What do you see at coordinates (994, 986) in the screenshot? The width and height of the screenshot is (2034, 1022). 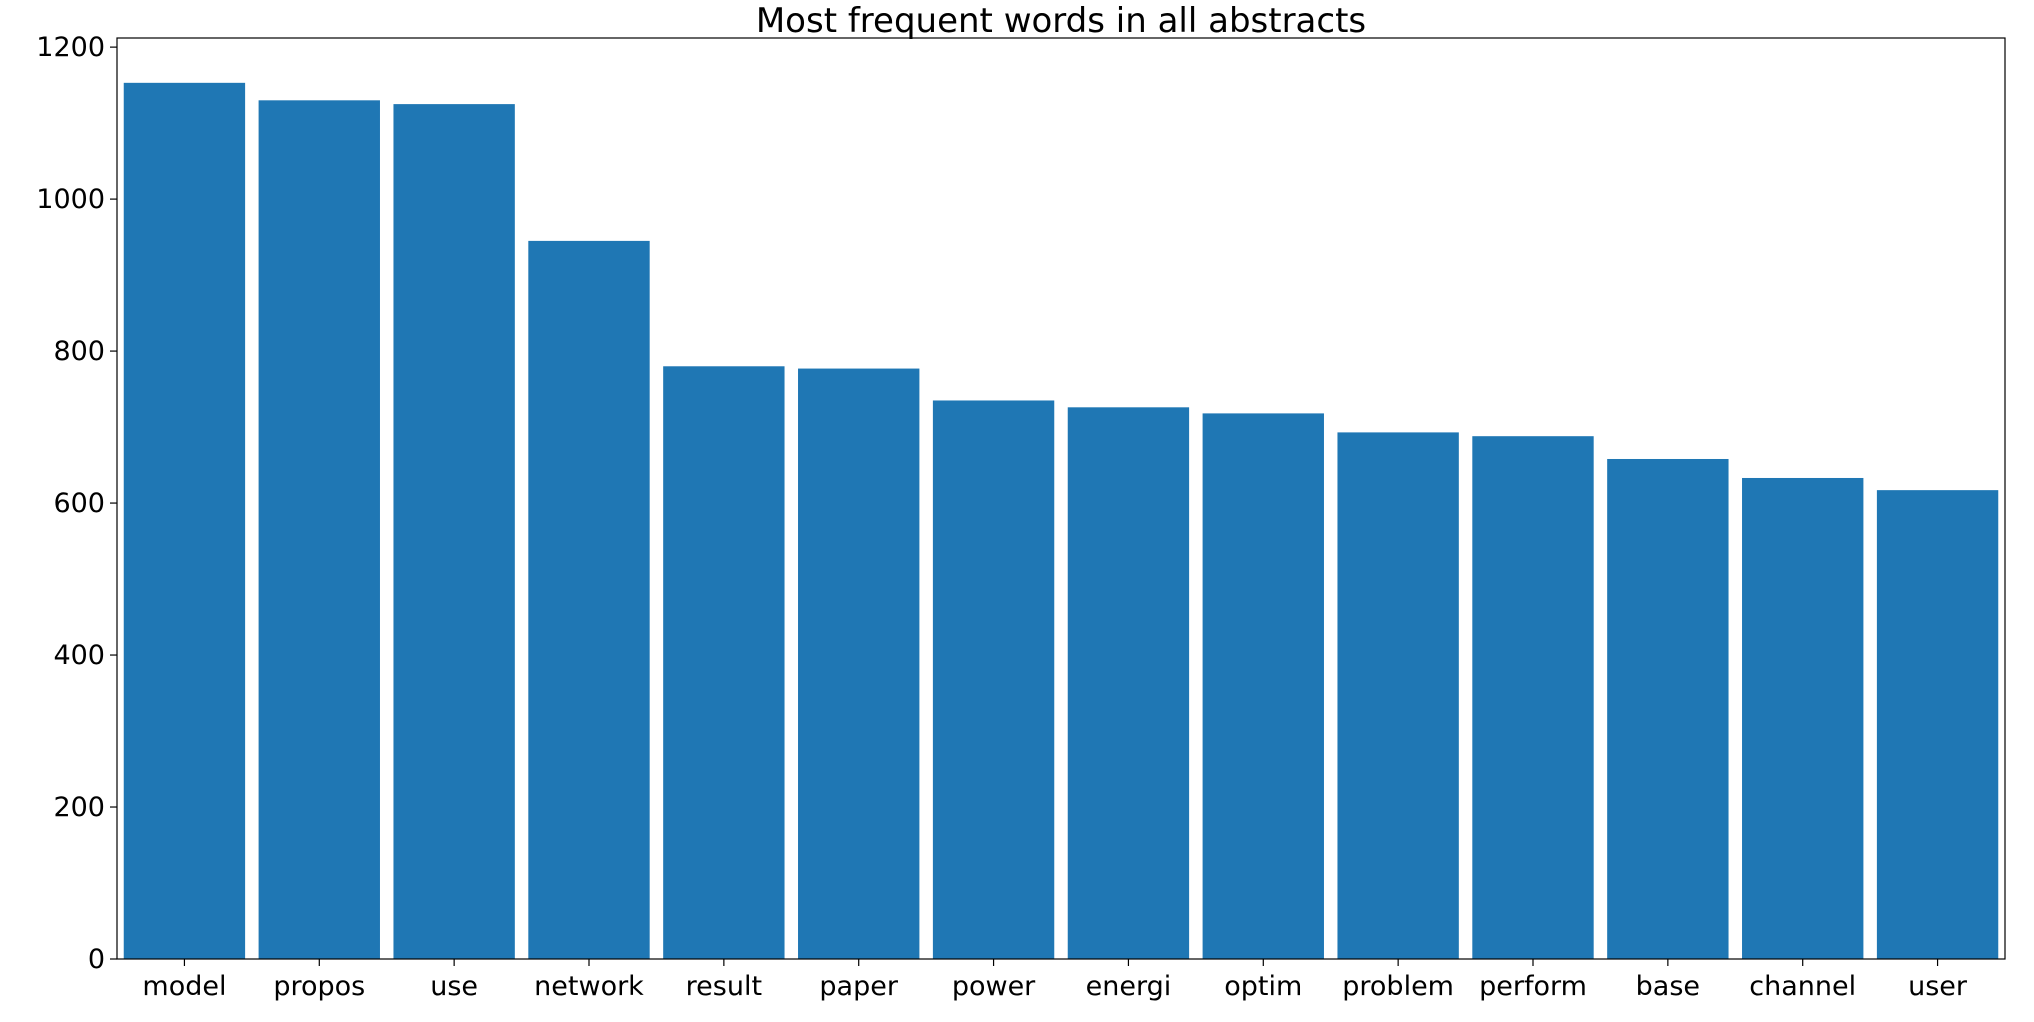 I see `x-tick-label: power` at bounding box center [994, 986].